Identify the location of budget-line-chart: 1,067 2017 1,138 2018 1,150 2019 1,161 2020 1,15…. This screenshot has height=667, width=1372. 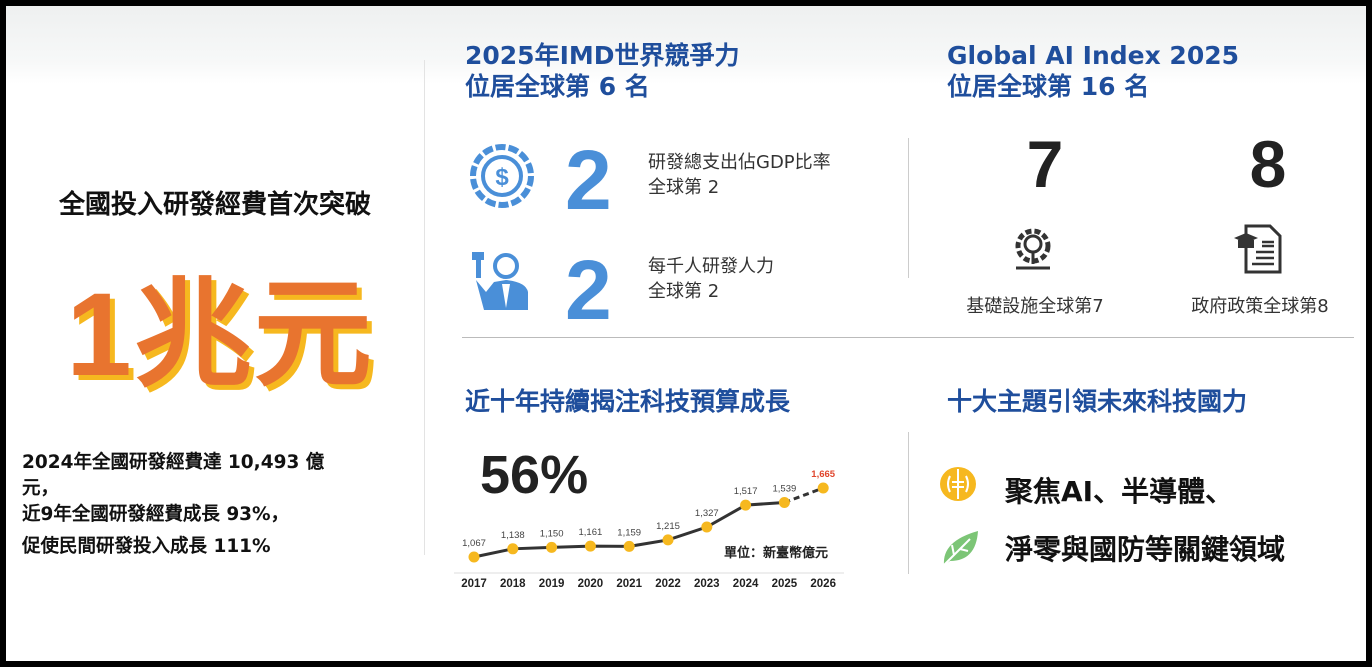
(649, 529).